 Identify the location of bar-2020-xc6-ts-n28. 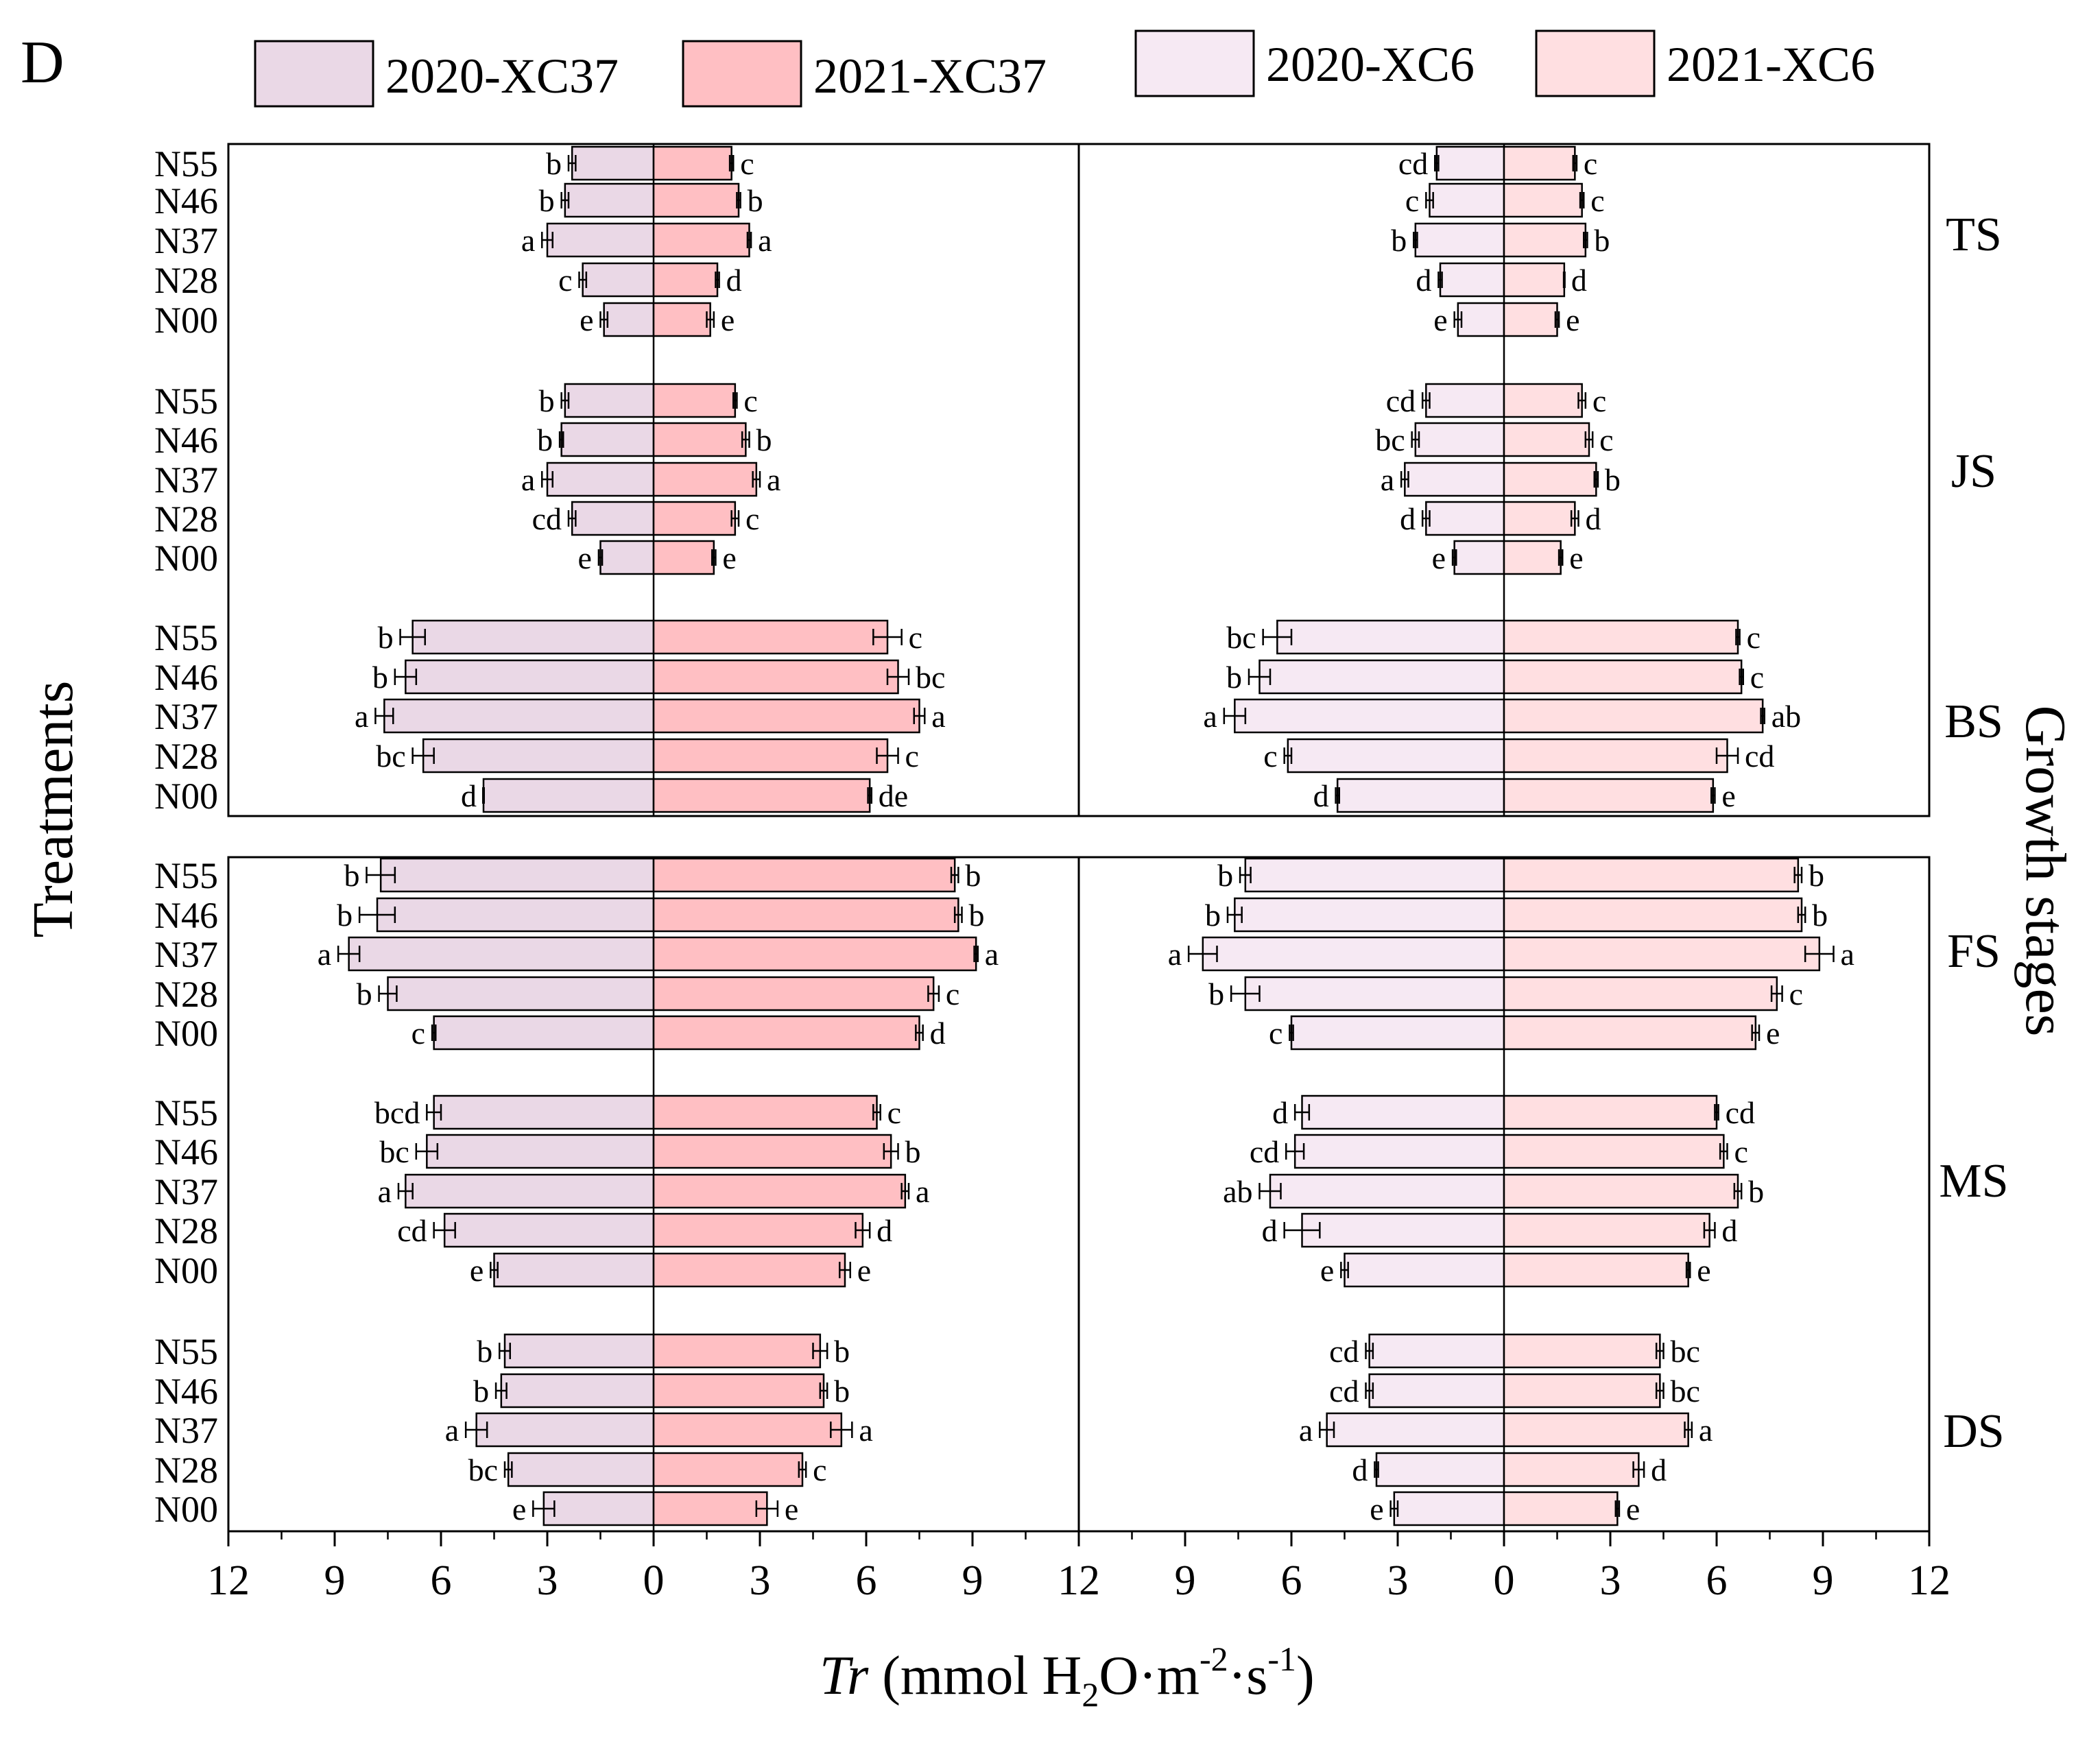
(1472, 280).